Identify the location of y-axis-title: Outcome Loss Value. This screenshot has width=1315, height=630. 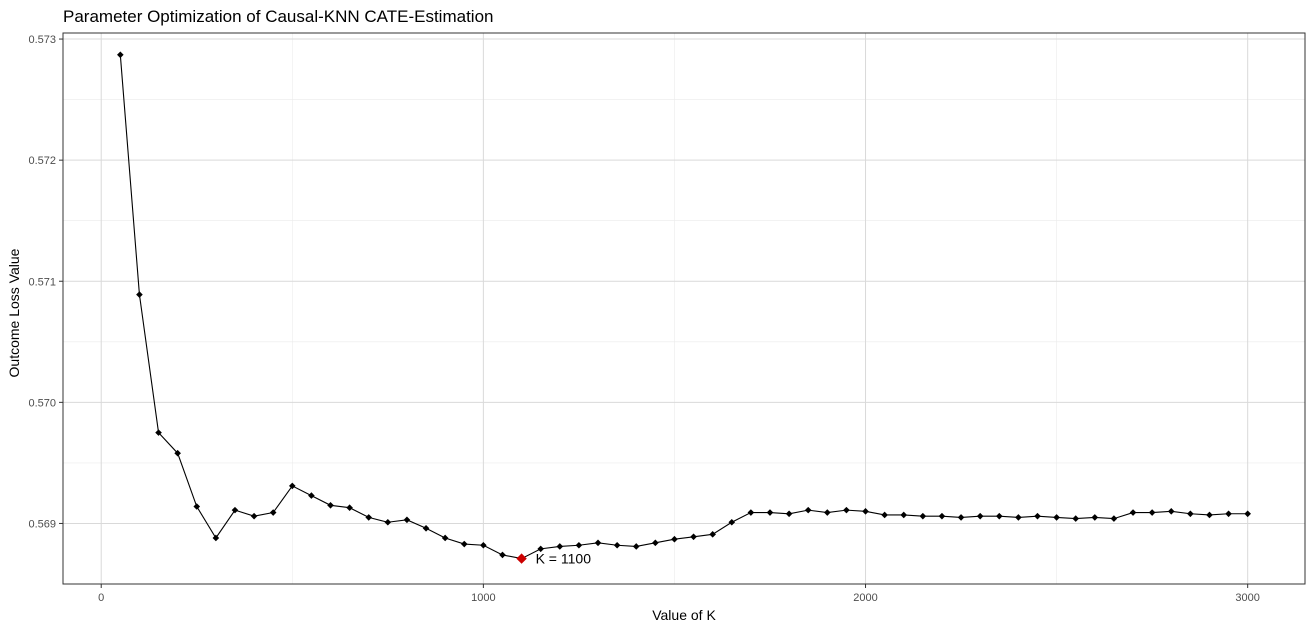
(14, 312).